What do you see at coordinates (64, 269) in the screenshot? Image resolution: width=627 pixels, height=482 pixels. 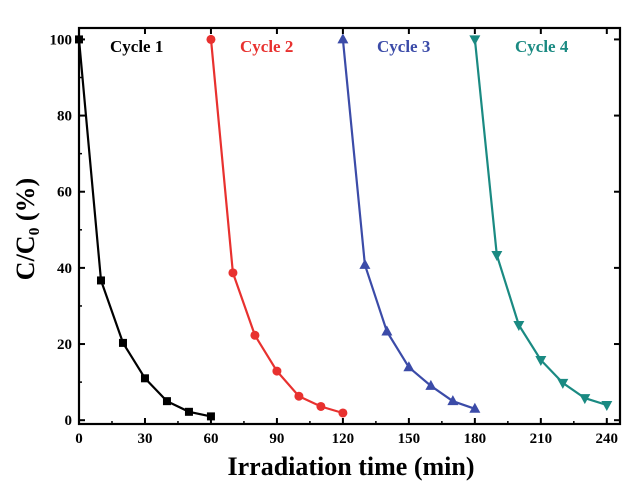 I see `y-tick-label: 40` at bounding box center [64, 269].